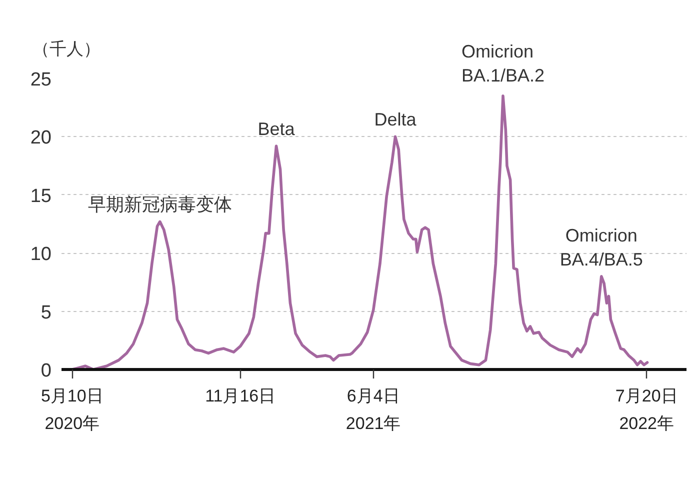 Image resolution: width=700 pixels, height=500 pixels. I want to click on y-tick-label: 25, so click(41, 80).